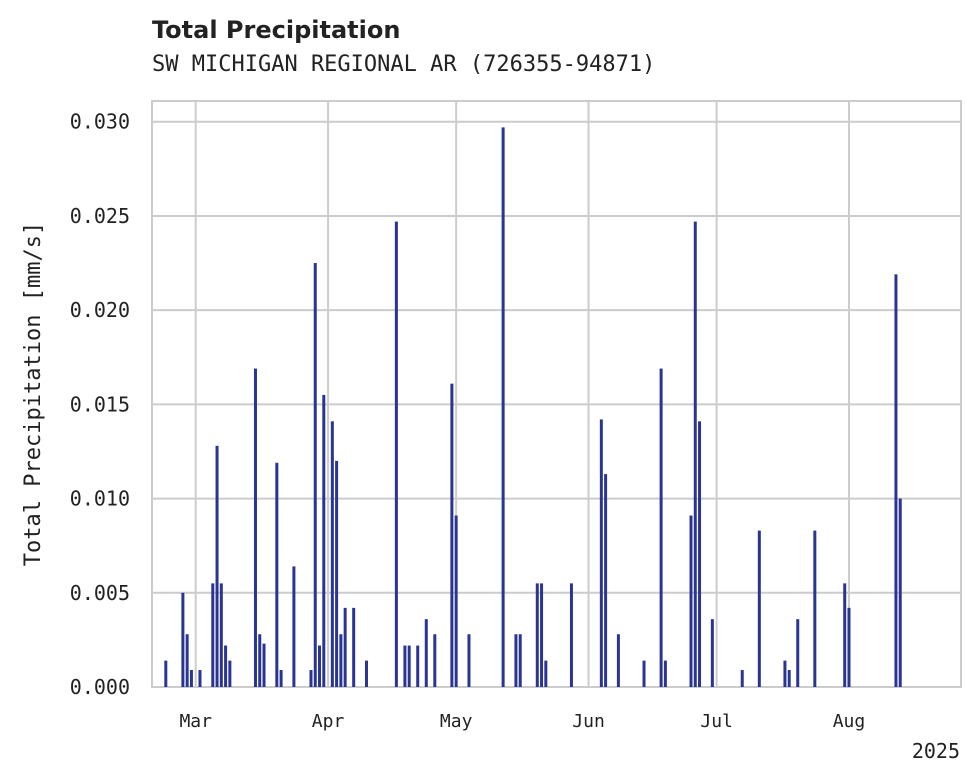 This screenshot has height=783, width=980. I want to click on x-tick-label: Jun, so click(588, 721).